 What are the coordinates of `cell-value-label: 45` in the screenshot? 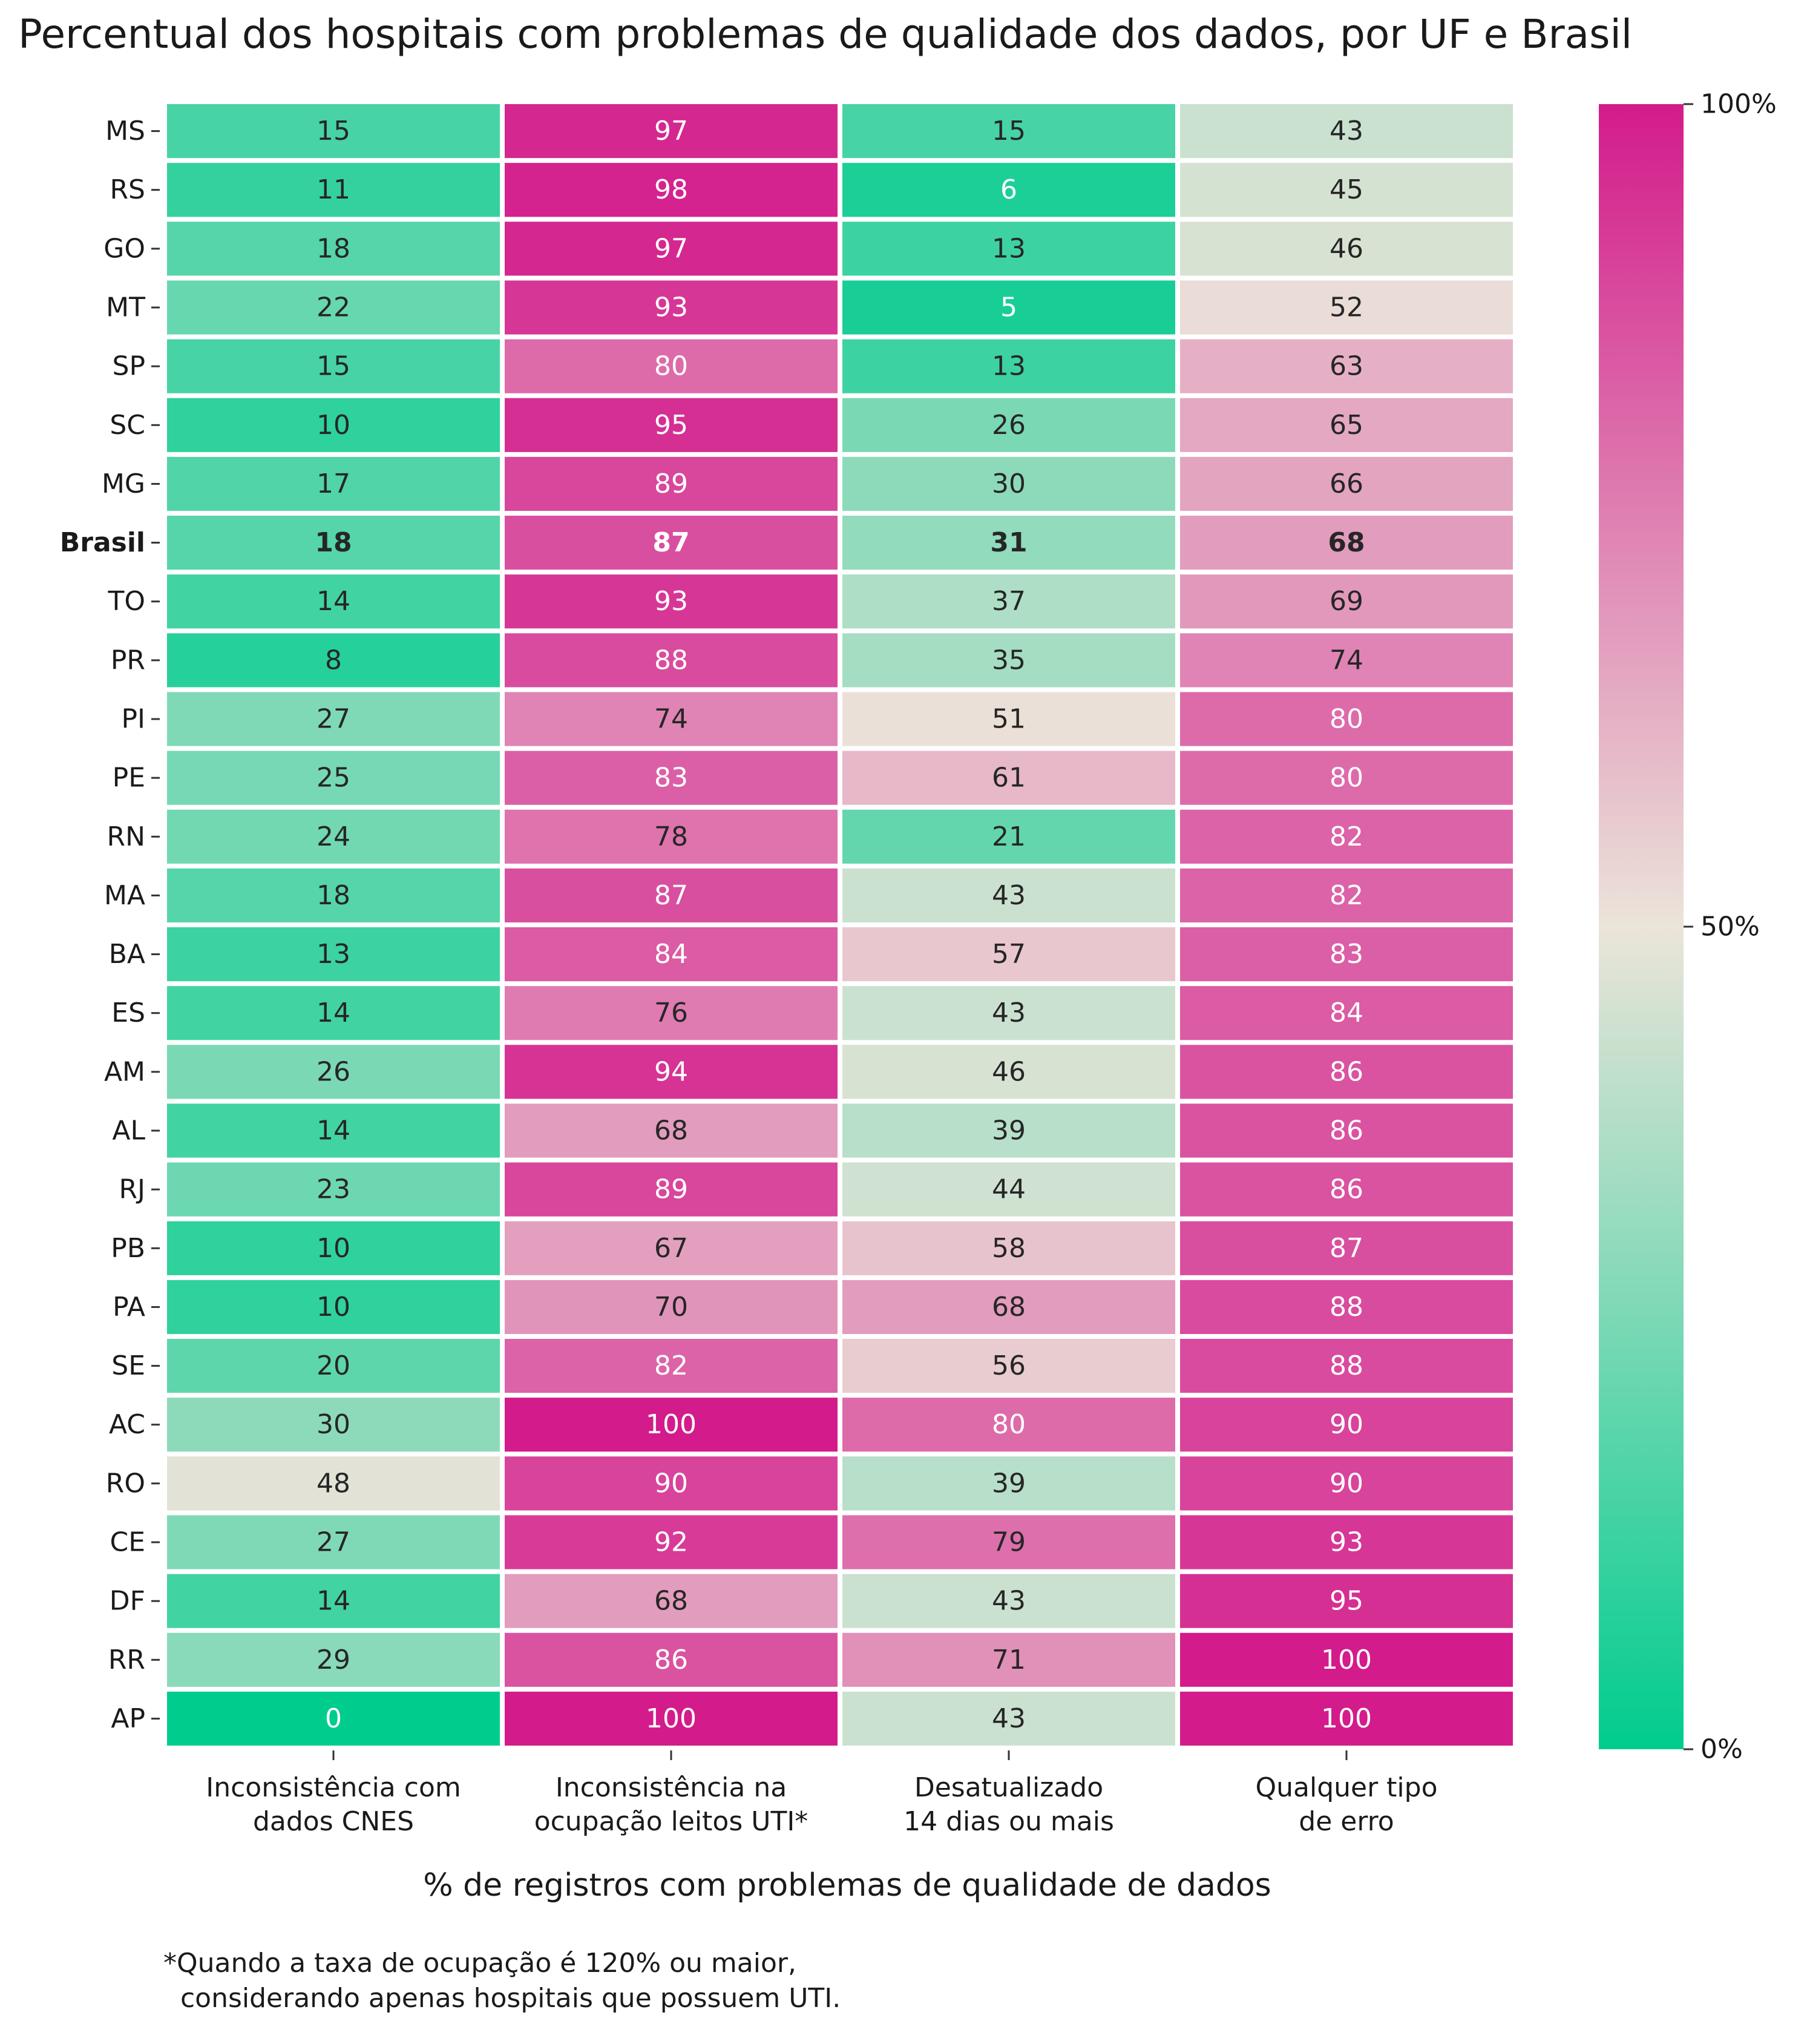 It's located at (1346, 189).